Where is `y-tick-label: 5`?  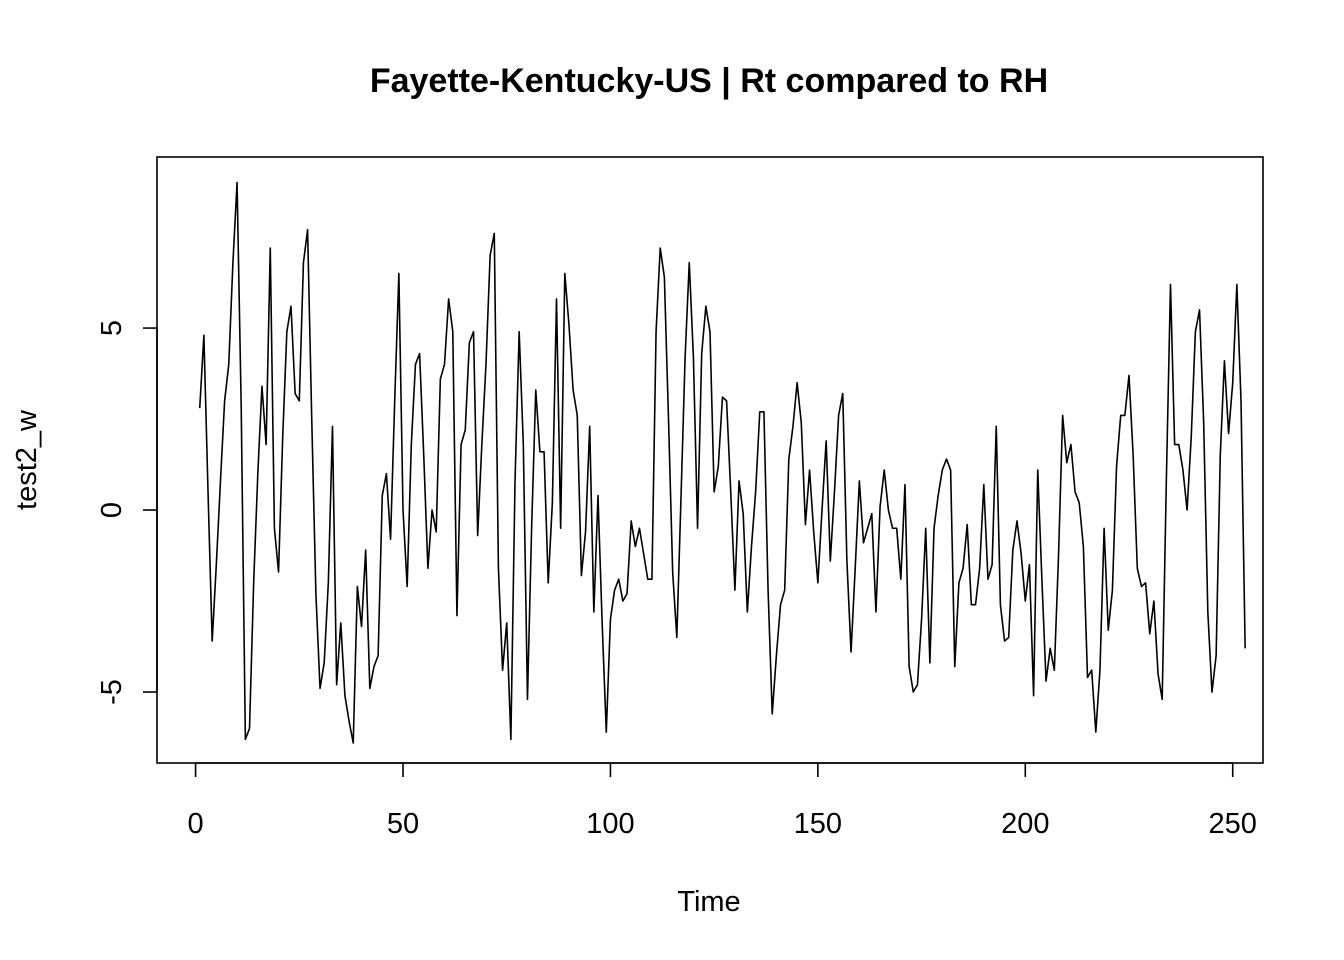
y-tick-label: 5 is located at coordinates (112, 328).